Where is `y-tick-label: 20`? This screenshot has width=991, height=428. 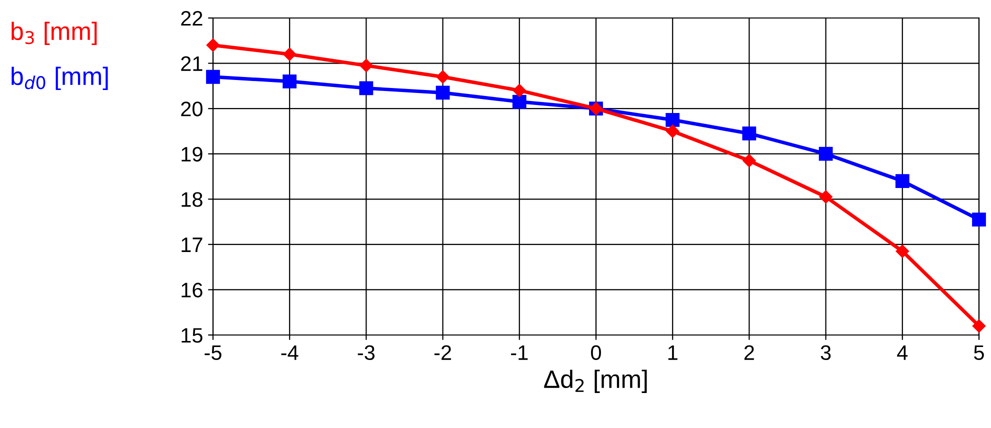 y-tick-label: 20 is located at coordinates (191, 109).